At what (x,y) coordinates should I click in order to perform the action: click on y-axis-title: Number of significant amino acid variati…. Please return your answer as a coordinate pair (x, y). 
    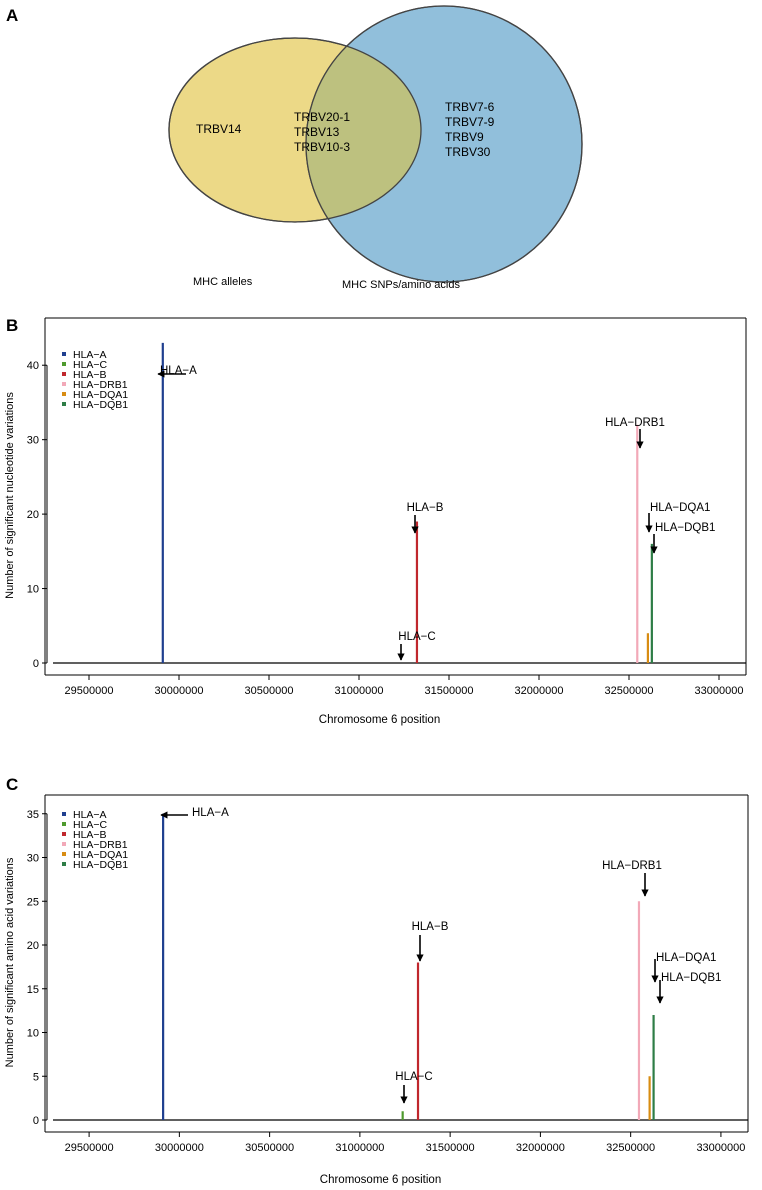
    Looking at the image, I should click on (10, 962).